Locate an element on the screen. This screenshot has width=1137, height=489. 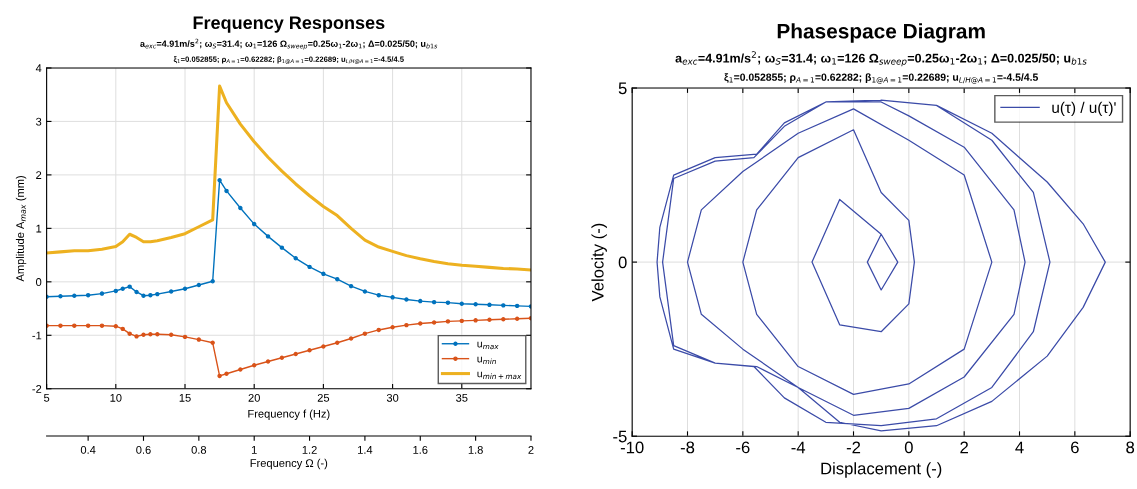
x2-axis-title: Frequency Ω (-) is located at coordinates (289, 464).